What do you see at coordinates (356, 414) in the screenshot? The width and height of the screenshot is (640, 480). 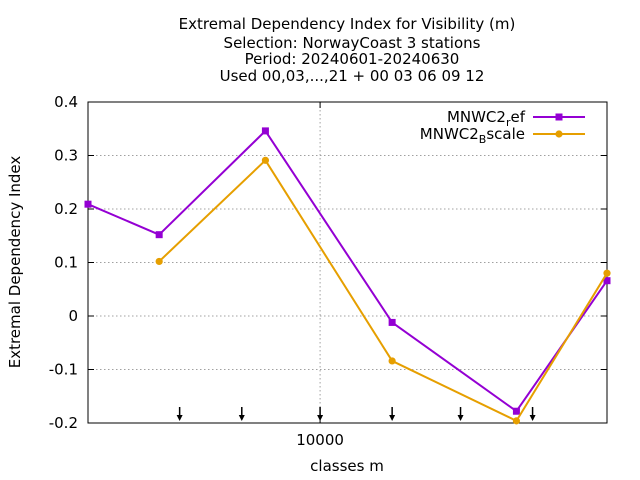 I see `class-arrows` at bounding box center [356, 414].